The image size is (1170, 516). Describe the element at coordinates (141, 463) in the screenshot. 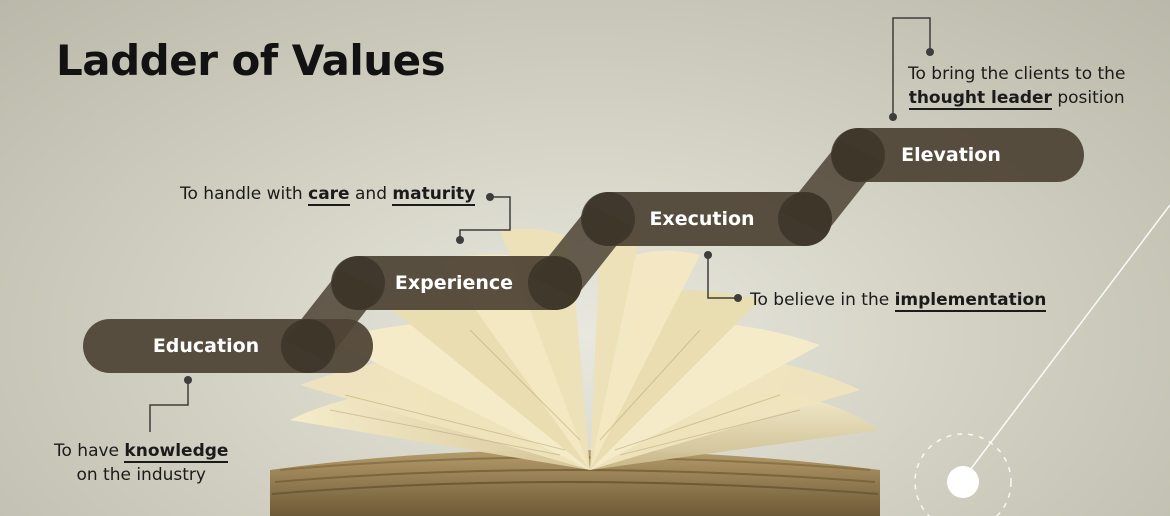

I see `desc-education: To have knowledge on the industry` at that location.